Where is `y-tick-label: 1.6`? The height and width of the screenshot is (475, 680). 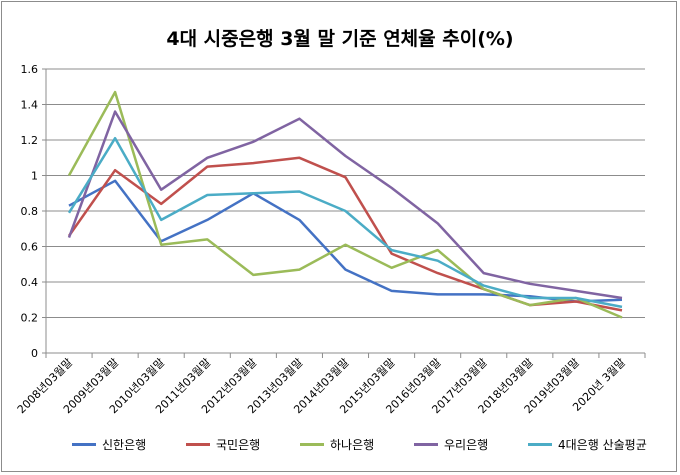 y-tick-label: 1.6 is located at coordinates (30, 69).